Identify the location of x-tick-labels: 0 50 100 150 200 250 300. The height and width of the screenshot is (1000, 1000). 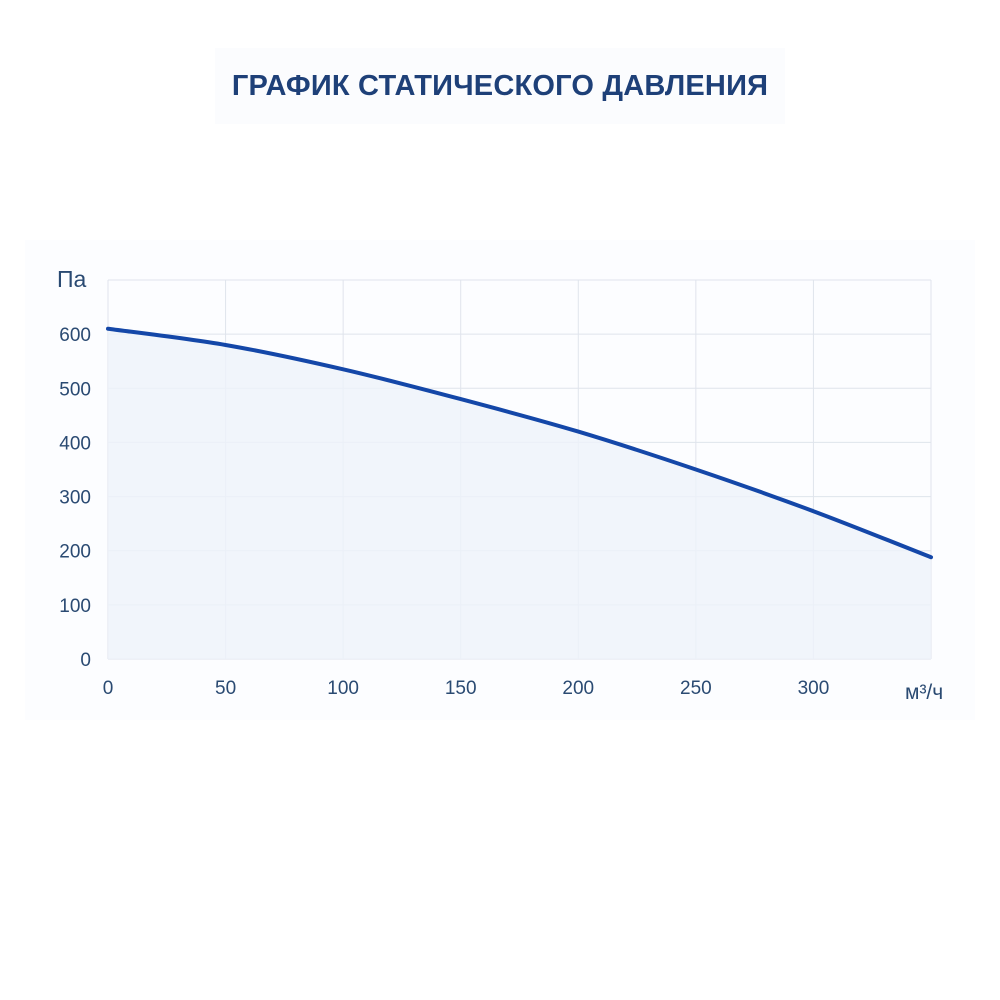
(466, 688).